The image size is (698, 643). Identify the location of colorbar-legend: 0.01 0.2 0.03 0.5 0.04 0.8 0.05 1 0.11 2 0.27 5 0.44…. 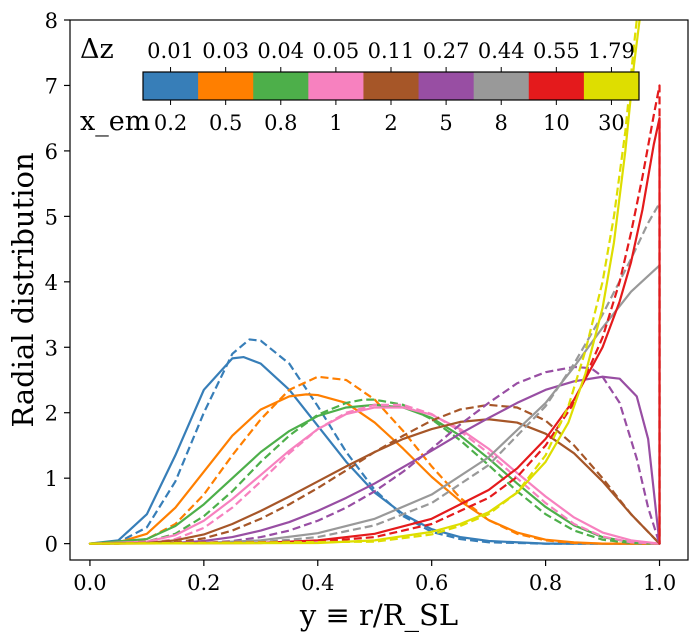
(360, 85).